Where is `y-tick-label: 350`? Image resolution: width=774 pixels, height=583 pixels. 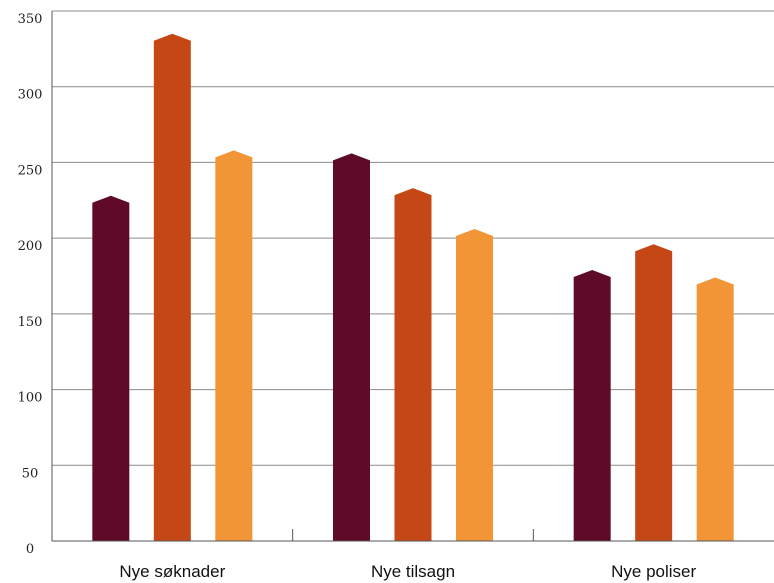
y-tick-label: 350 is located at coordinates (30, 19).